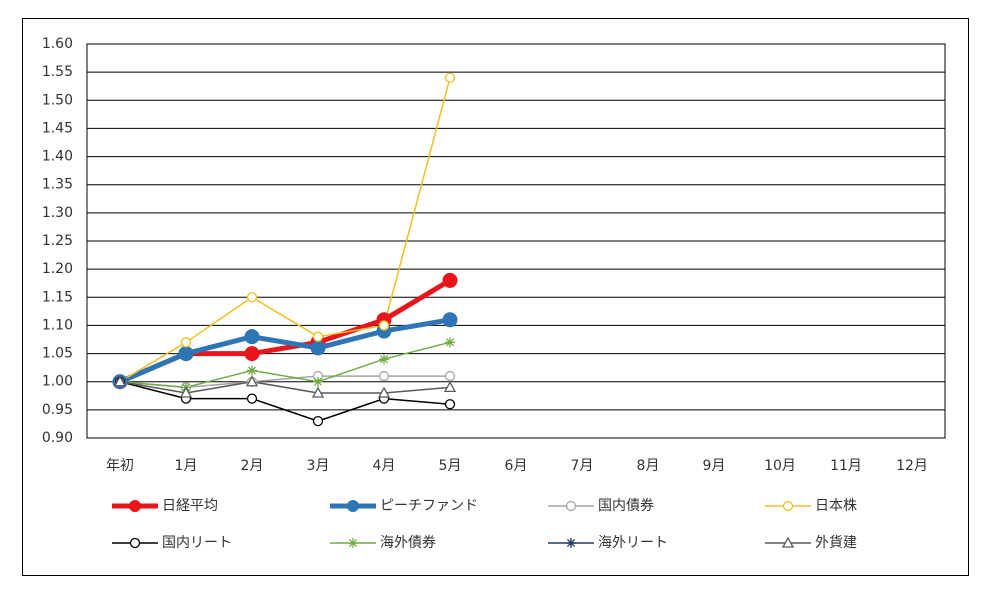 The width and height of the screenshot is (982, 595). What do you see at coordinates (252, 466) in the screenshot?
I see `x-tick-label: 2月` at bounding box center [252, 466].